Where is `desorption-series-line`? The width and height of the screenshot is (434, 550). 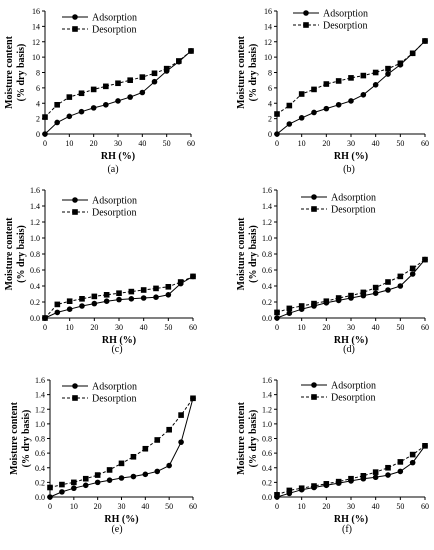
desorption-series-line is located at coordinates (121, 443).